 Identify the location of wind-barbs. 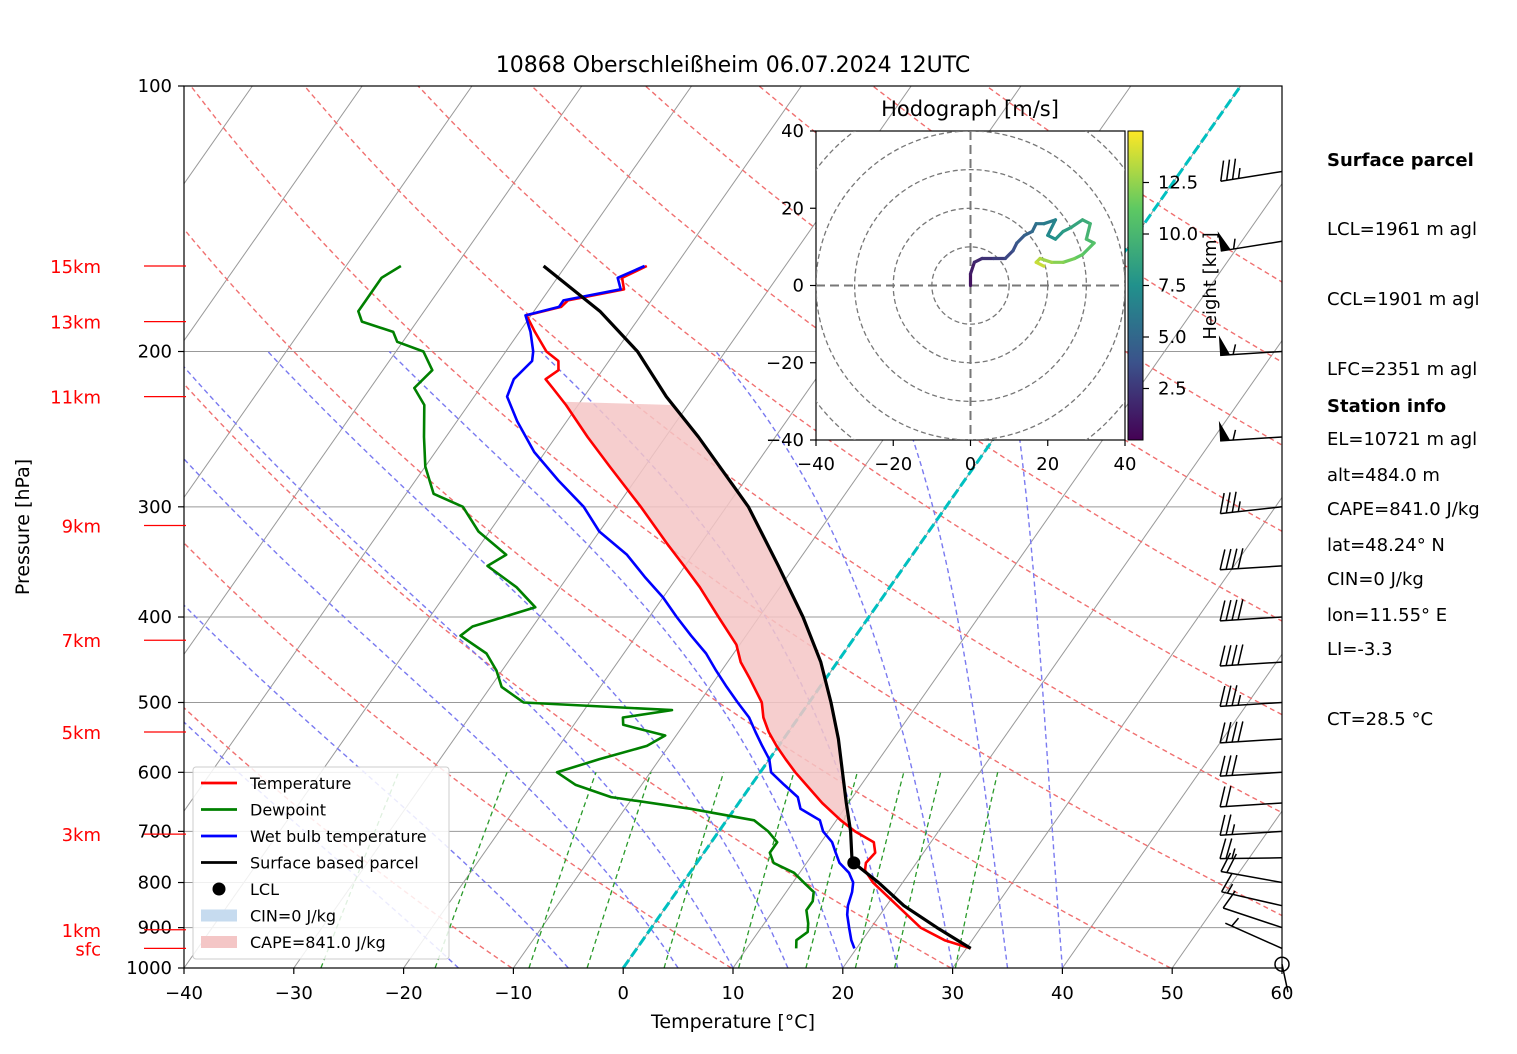
(1253, 575).